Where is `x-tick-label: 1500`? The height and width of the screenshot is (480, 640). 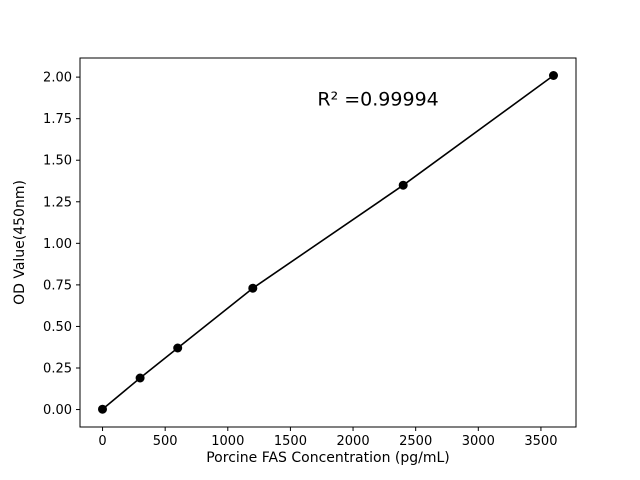 x-tick-label: 1500 is located at coordinates (290, 441).